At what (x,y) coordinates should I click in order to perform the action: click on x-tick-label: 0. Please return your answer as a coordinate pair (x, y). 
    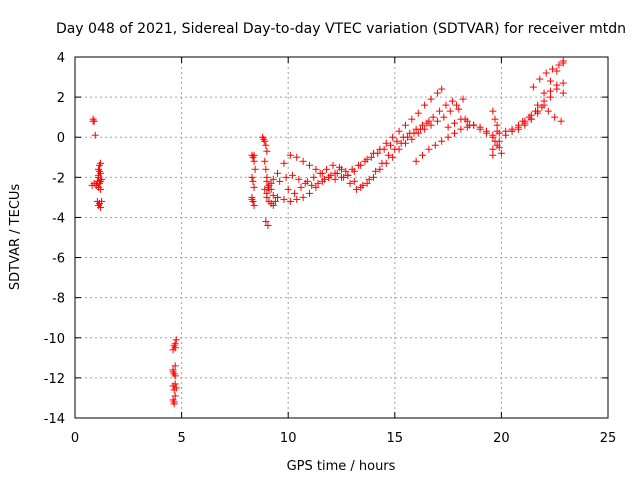
    Looking at the image, I should click on (75, 438).